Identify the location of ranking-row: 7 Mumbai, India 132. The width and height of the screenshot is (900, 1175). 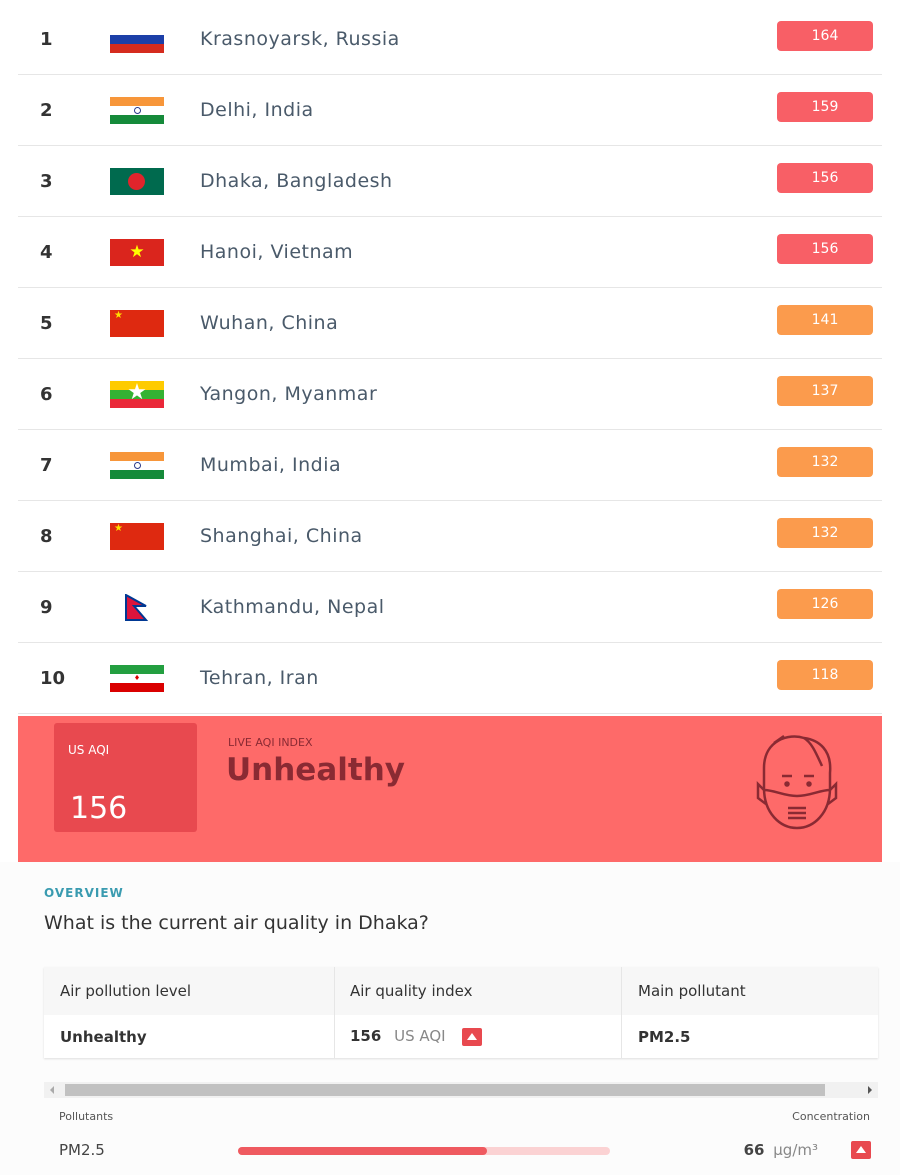
(450, 465).